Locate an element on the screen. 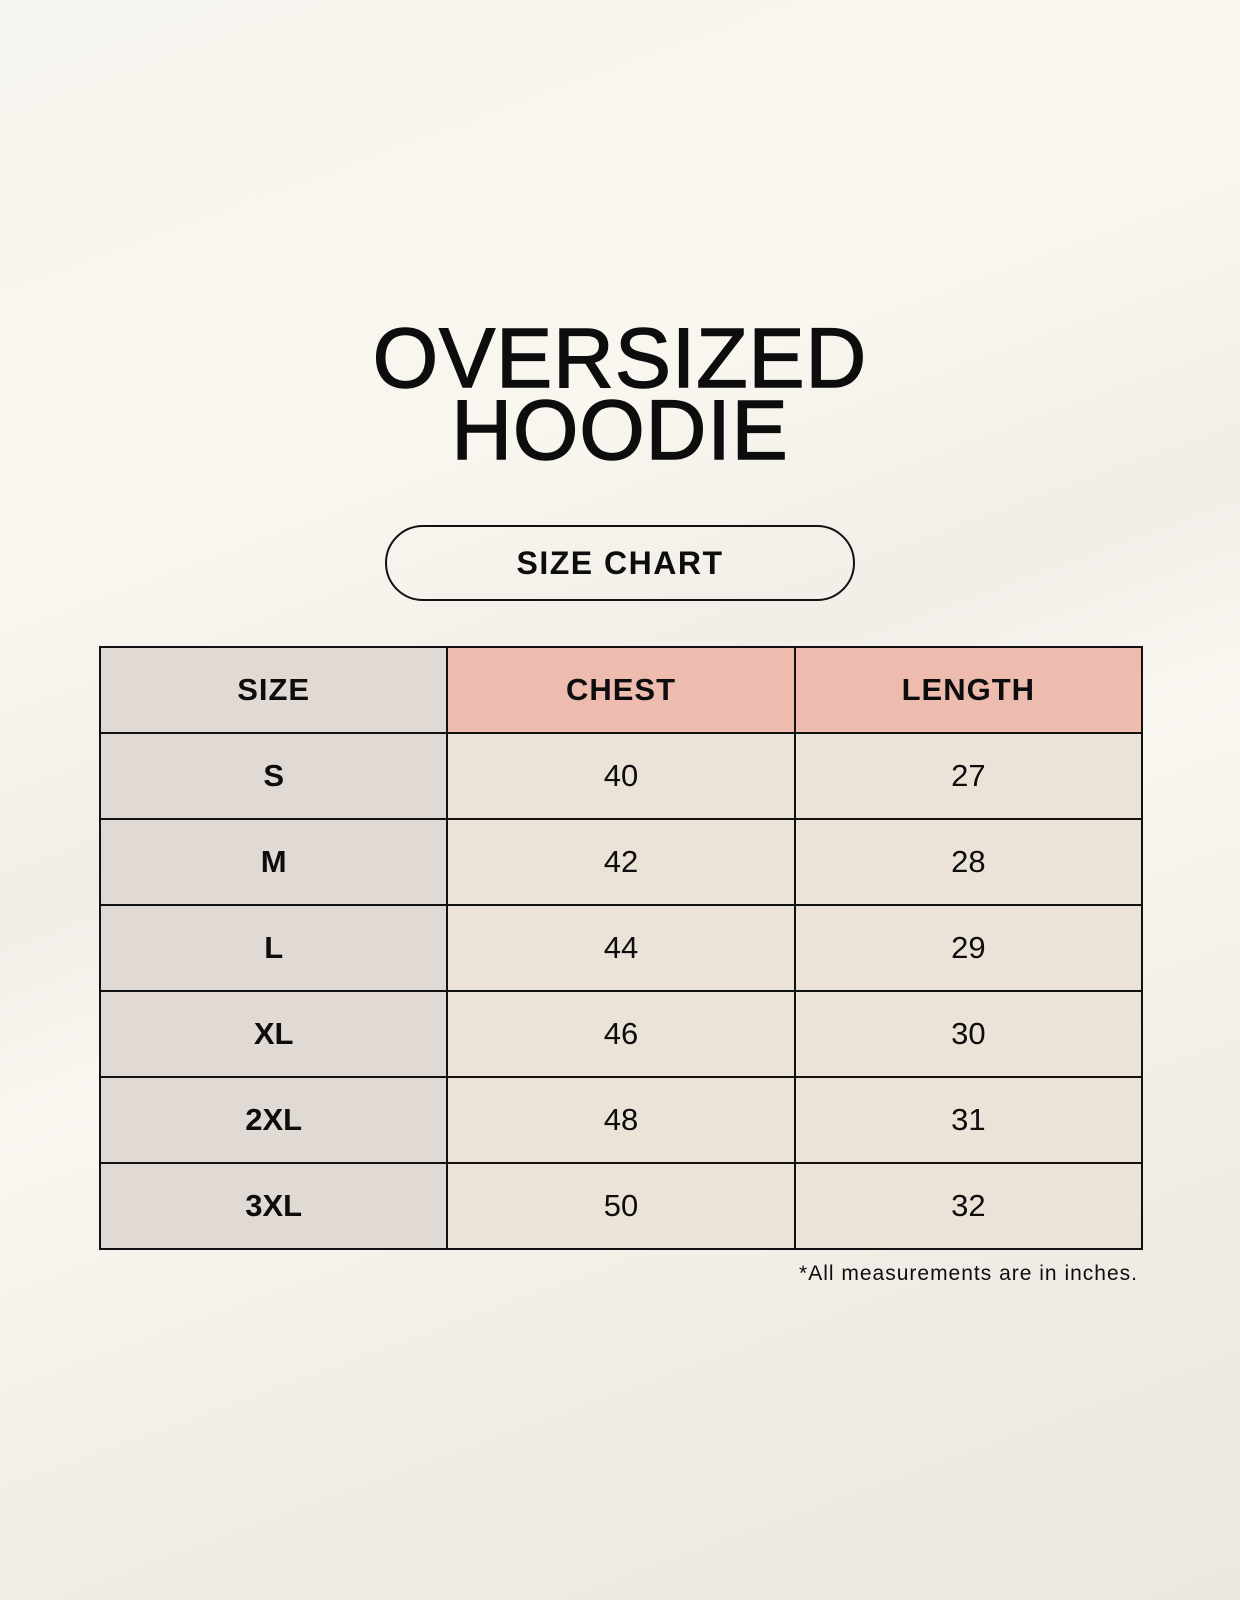 Image resolution: width=1240 pixels, height=1600 pixels. size-cell: 3XL is located at coordinates (273, 1206).